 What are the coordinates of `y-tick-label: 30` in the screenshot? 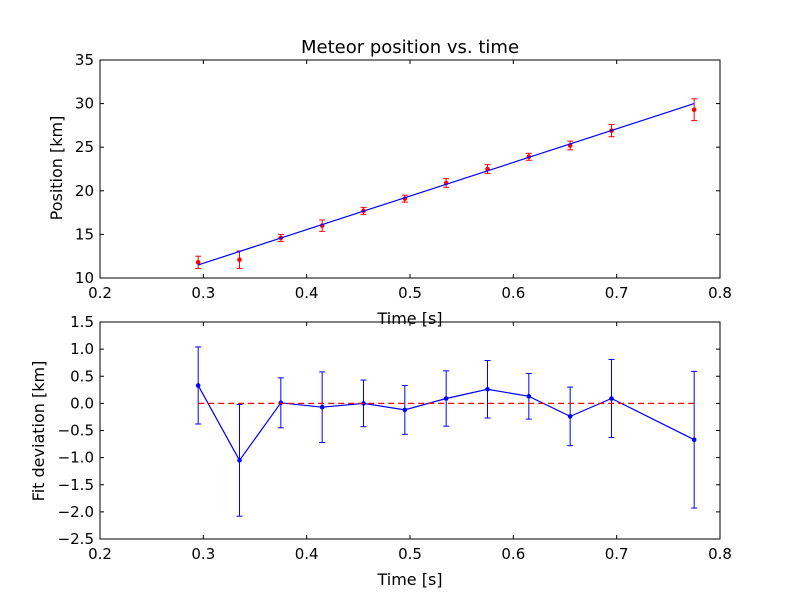 It's located at (84, 104).